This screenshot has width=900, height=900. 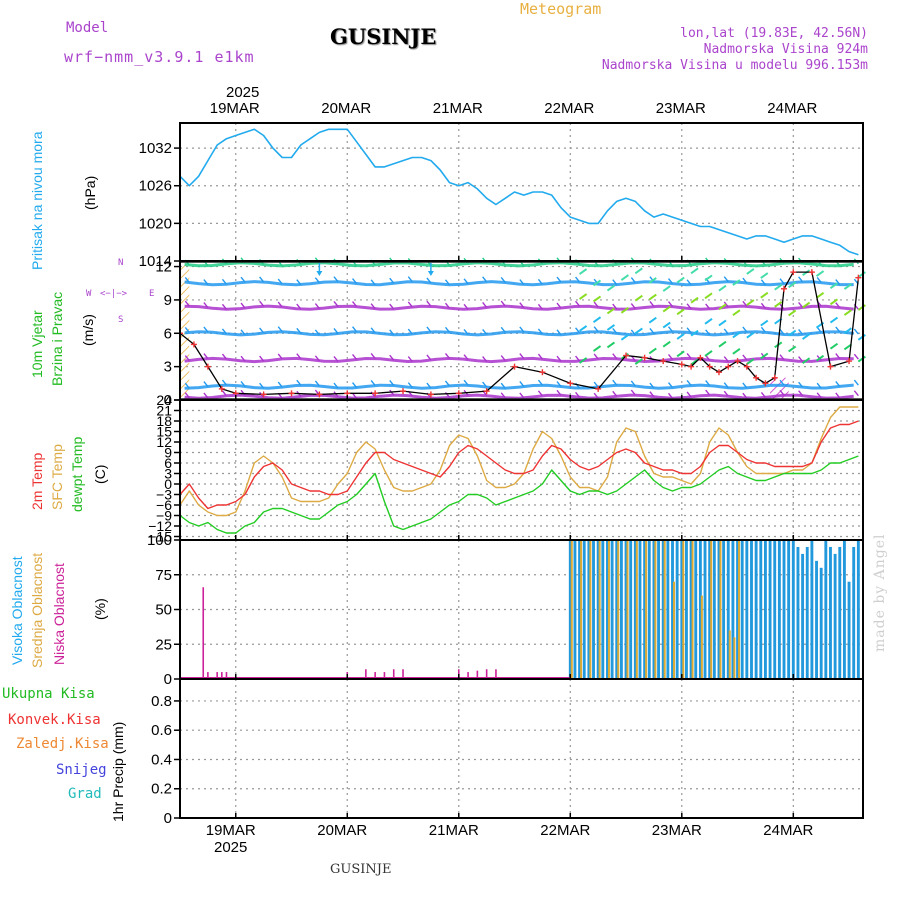 What do you see at coordinates (121, 320) in the screenshot?
I see `compass-s: S` at bounding box center [121, 320].